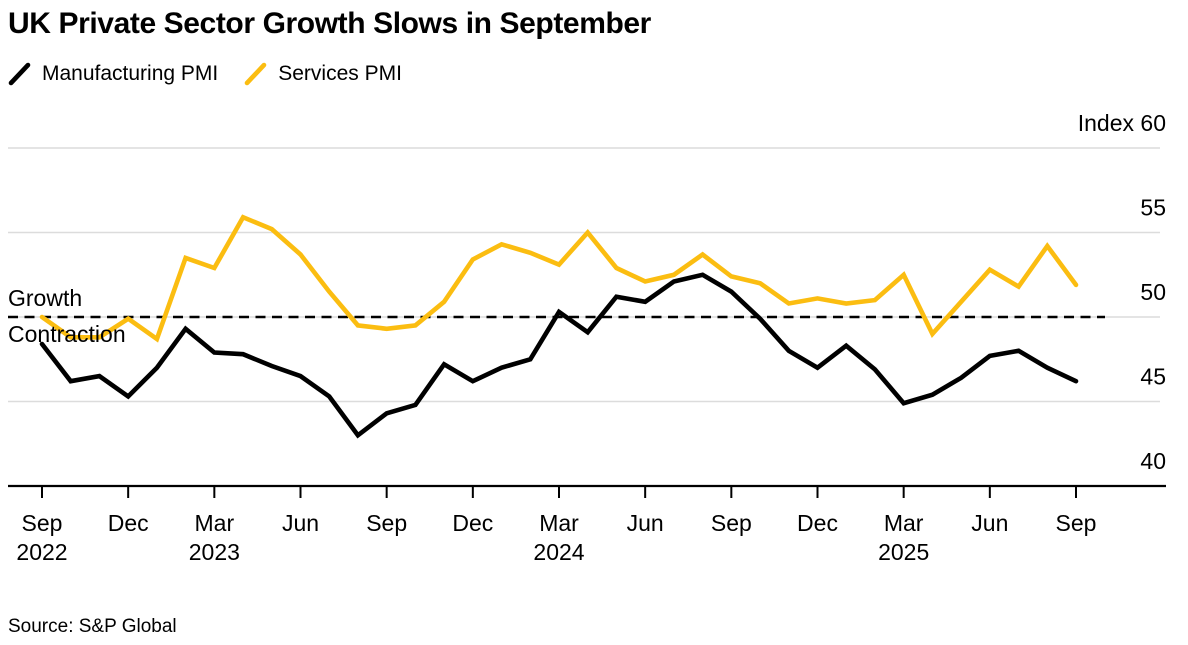 This screenshot has height=645, width=1188. I want to click on chart-legend: Manufacturing PMI Services PMI, so click(205, 74).